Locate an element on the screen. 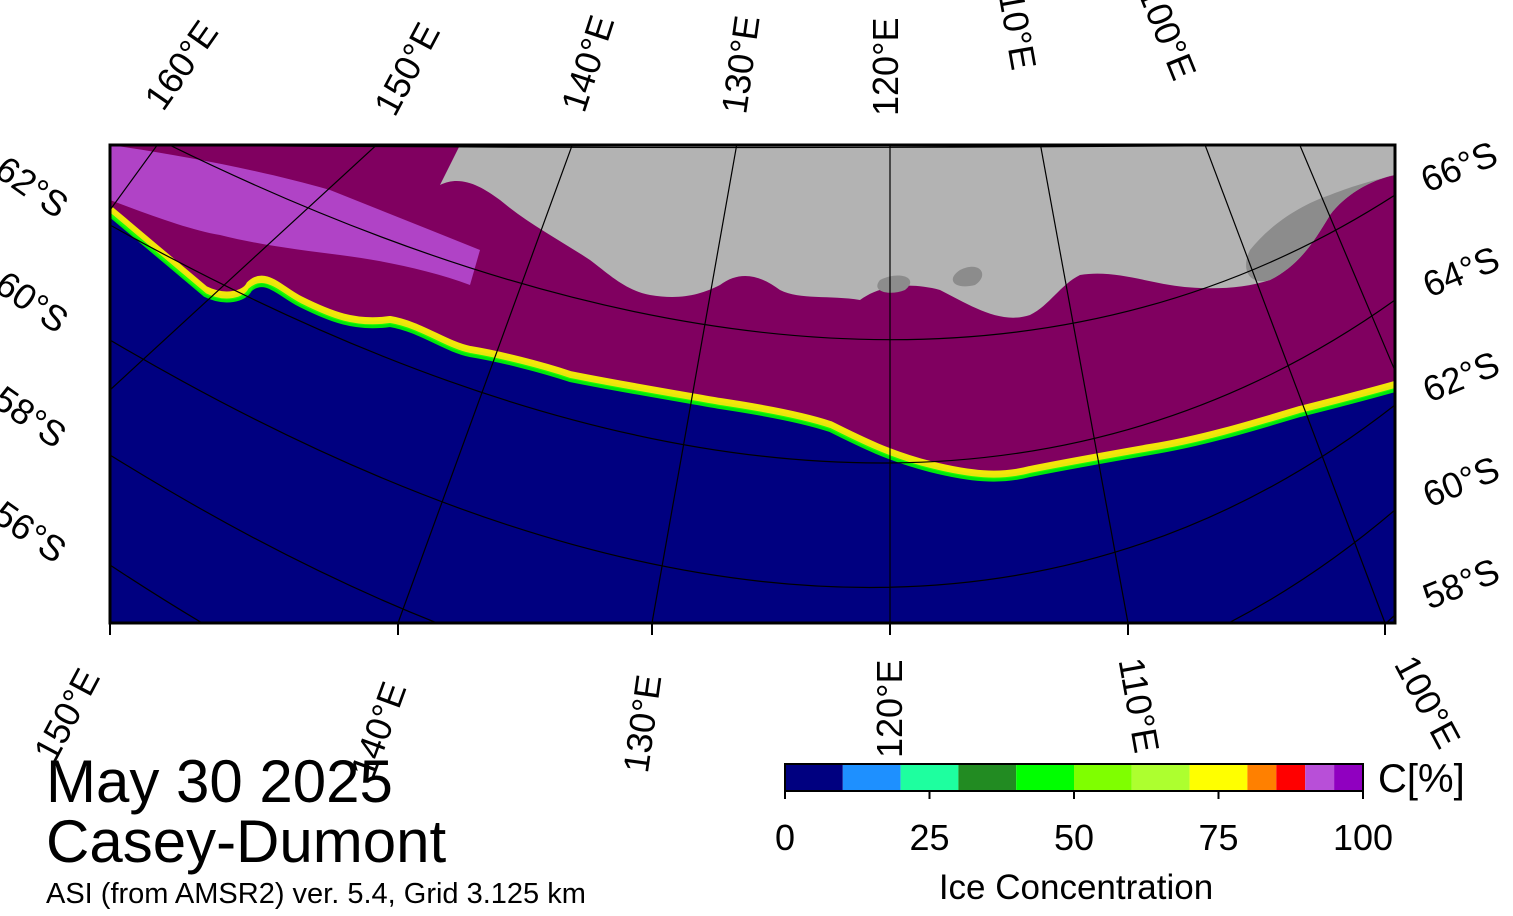 The image size is (1513, 916). source-label: ASI (from AMSR2) ver. 5.4, Grid 3.125 km is located at coordinates (316, 894).